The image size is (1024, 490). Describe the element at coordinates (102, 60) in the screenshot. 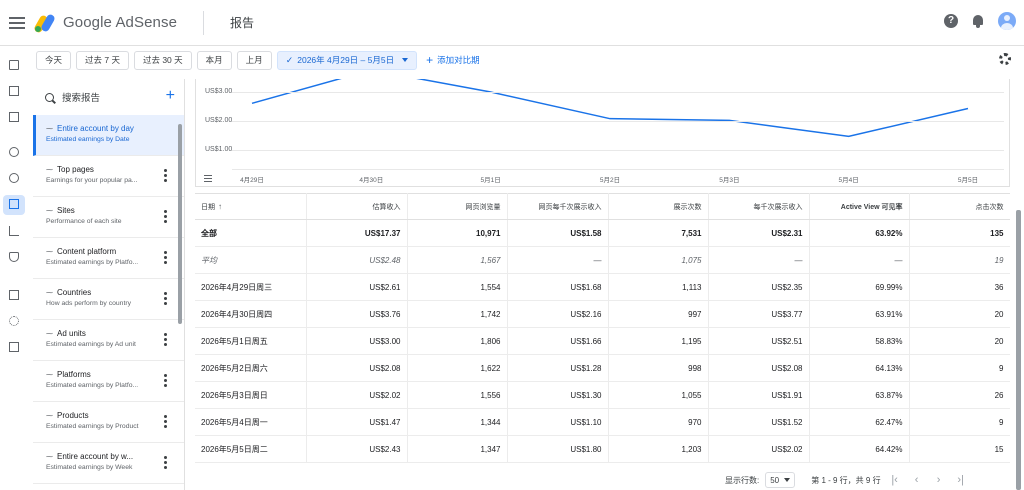

I see `chip-last-7-days: 过去 7 天` at that location.